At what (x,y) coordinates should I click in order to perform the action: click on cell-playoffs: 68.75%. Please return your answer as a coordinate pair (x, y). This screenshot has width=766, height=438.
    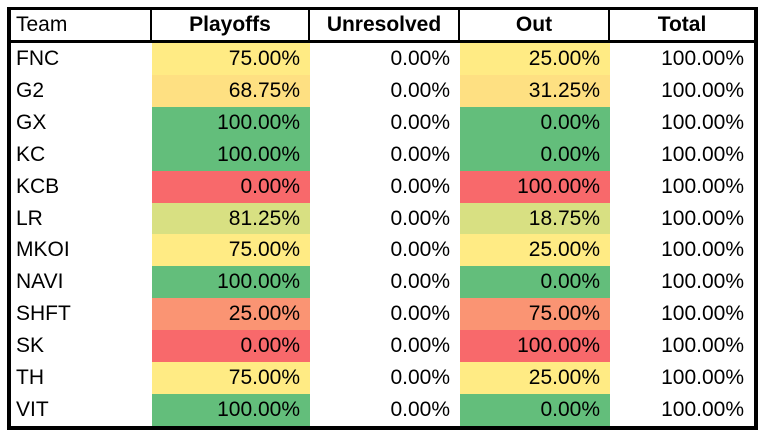
    Looking at the image, I should click on (231, 90).